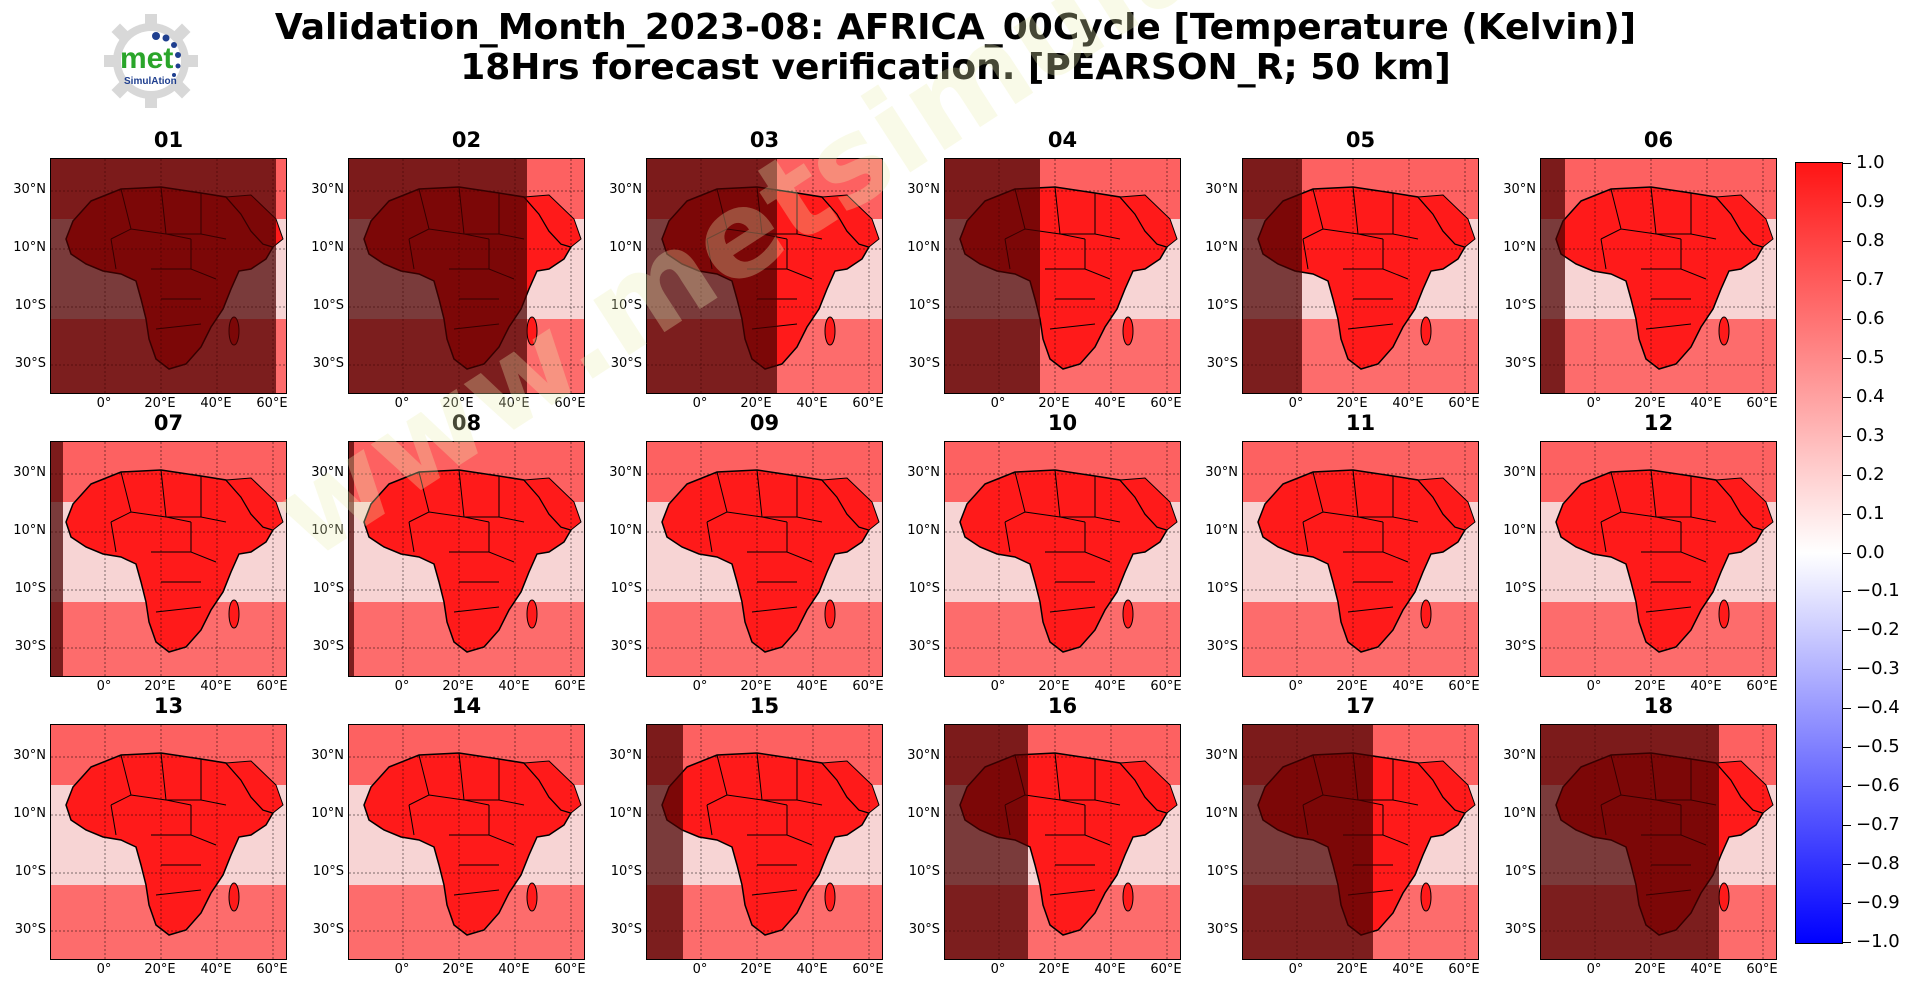 The image size is (1911, 988). Describe the element at coordinates (168, 140) in the screenshot. I see `panel-title: 01` at that location.